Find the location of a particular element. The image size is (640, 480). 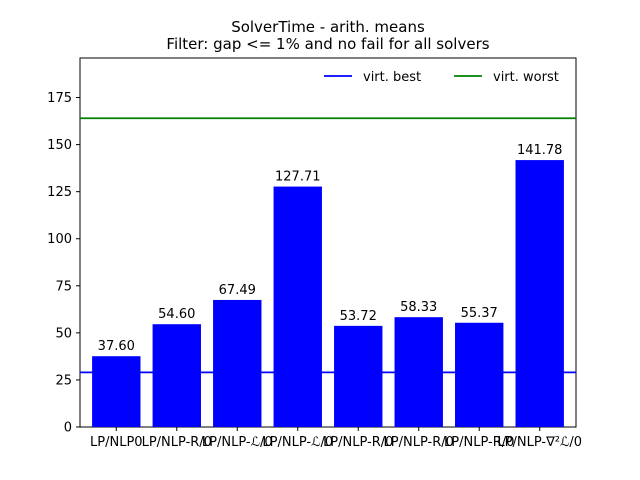

y-axis: 0 25 50 75 100 125 150 175 is located at coordinates (63, 263).